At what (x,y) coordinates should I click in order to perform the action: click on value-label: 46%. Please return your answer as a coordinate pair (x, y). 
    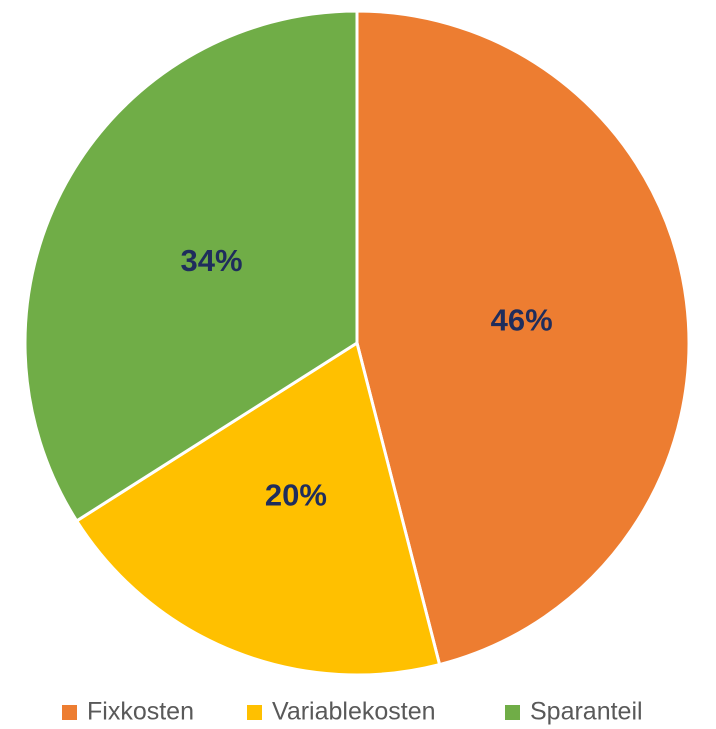
    Looking at the image, I should click on (522, 319).